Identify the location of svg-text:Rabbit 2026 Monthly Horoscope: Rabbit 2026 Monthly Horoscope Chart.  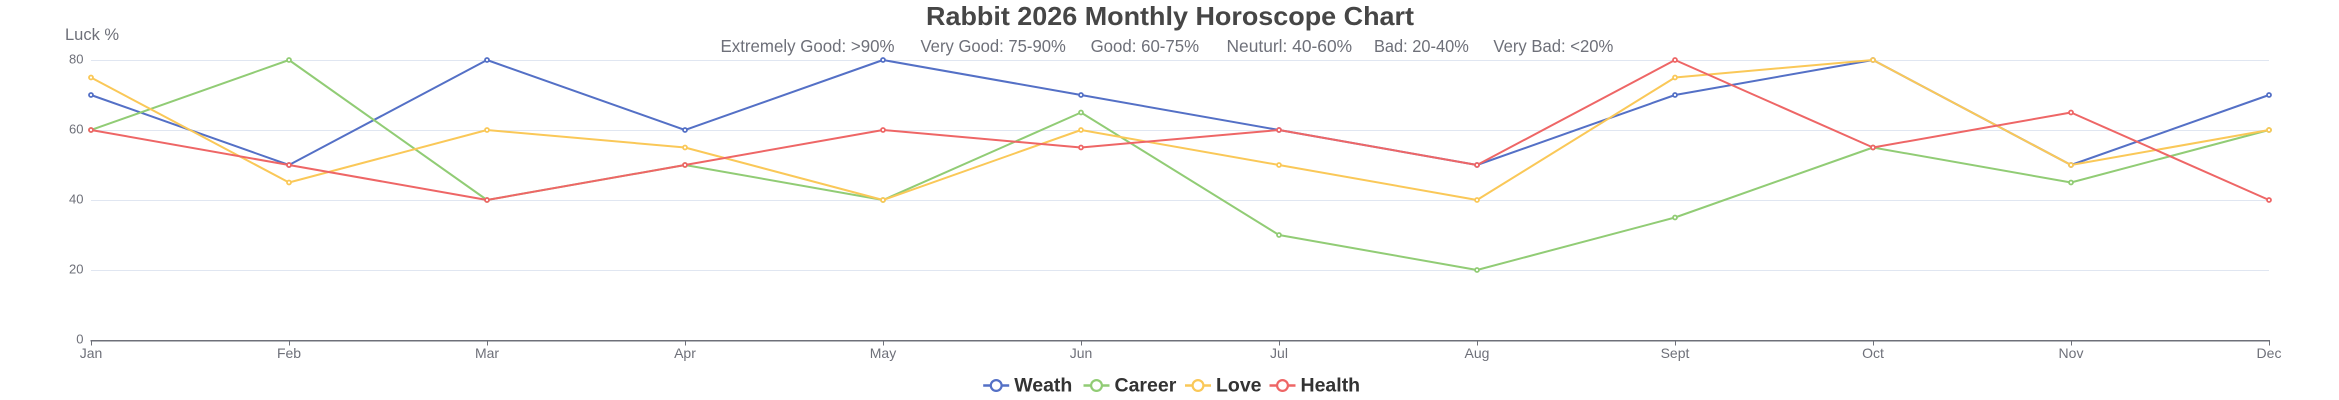
(1170, 16).